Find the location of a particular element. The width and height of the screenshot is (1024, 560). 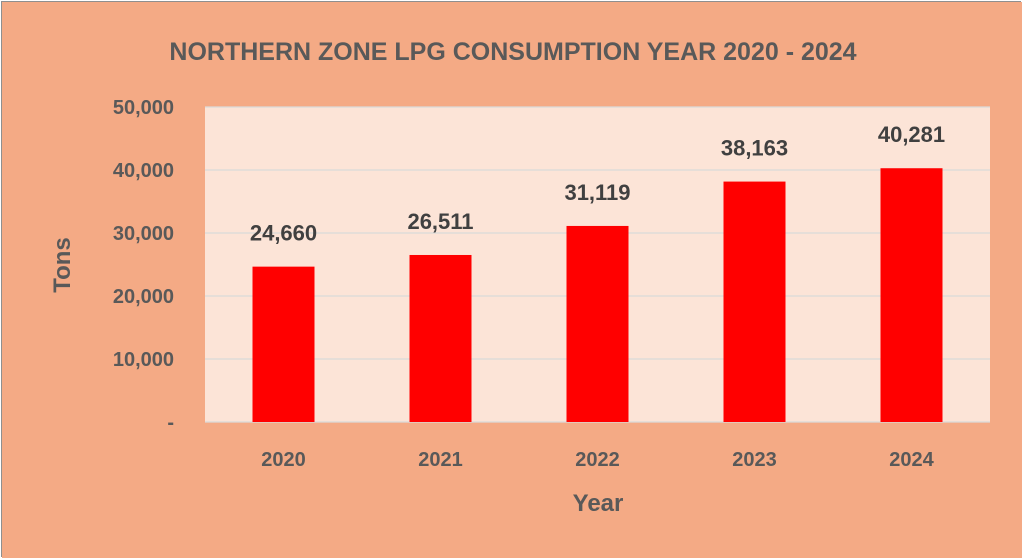

x-tick-label: 2021 is located at coordinates (440, 460).